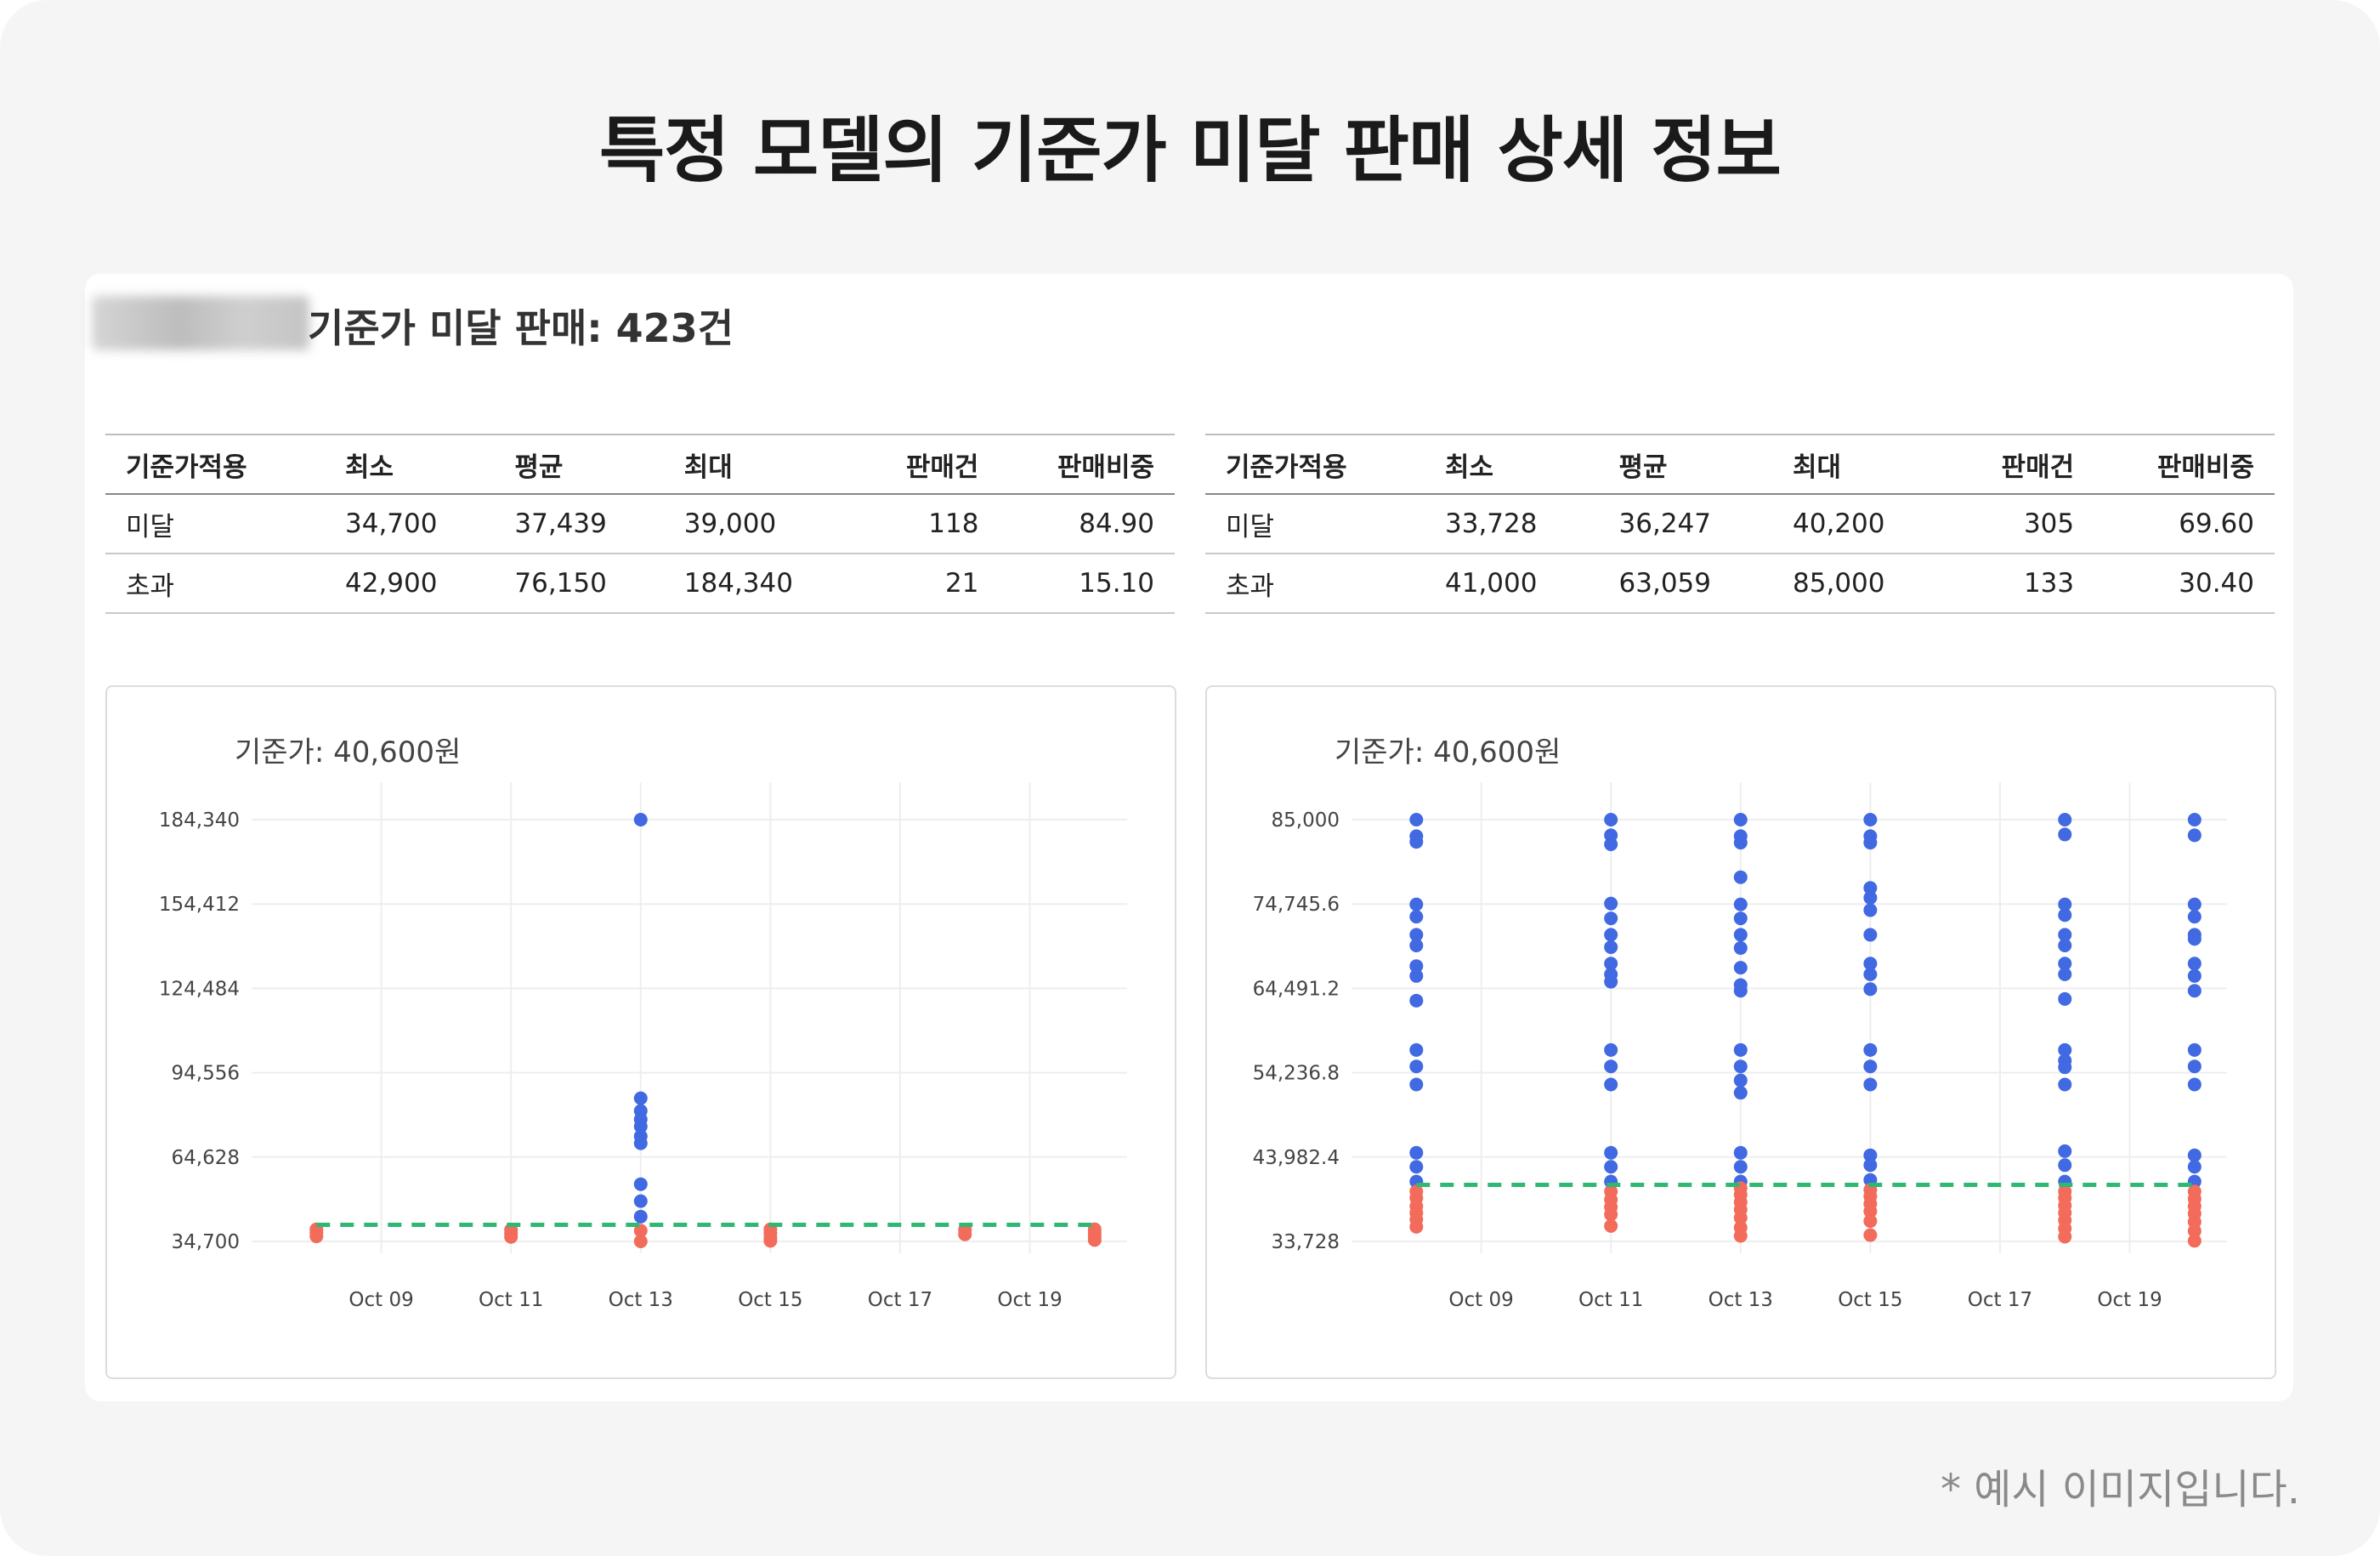  Describe the element at coordinates (708, 467) in the screenshot. I see `table-header-cell: 최대` at that location.